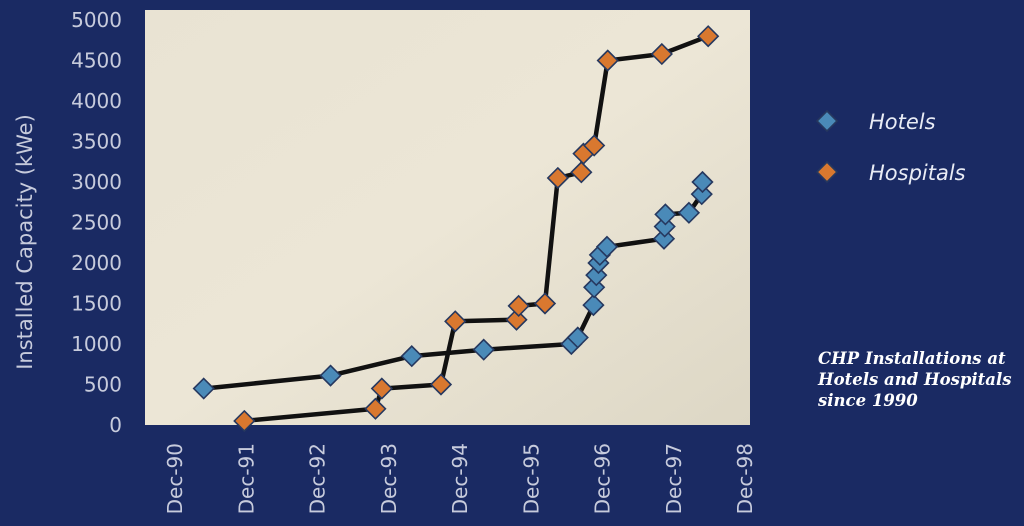  I want to click on legend-marker-hotels, so click(827, 121).